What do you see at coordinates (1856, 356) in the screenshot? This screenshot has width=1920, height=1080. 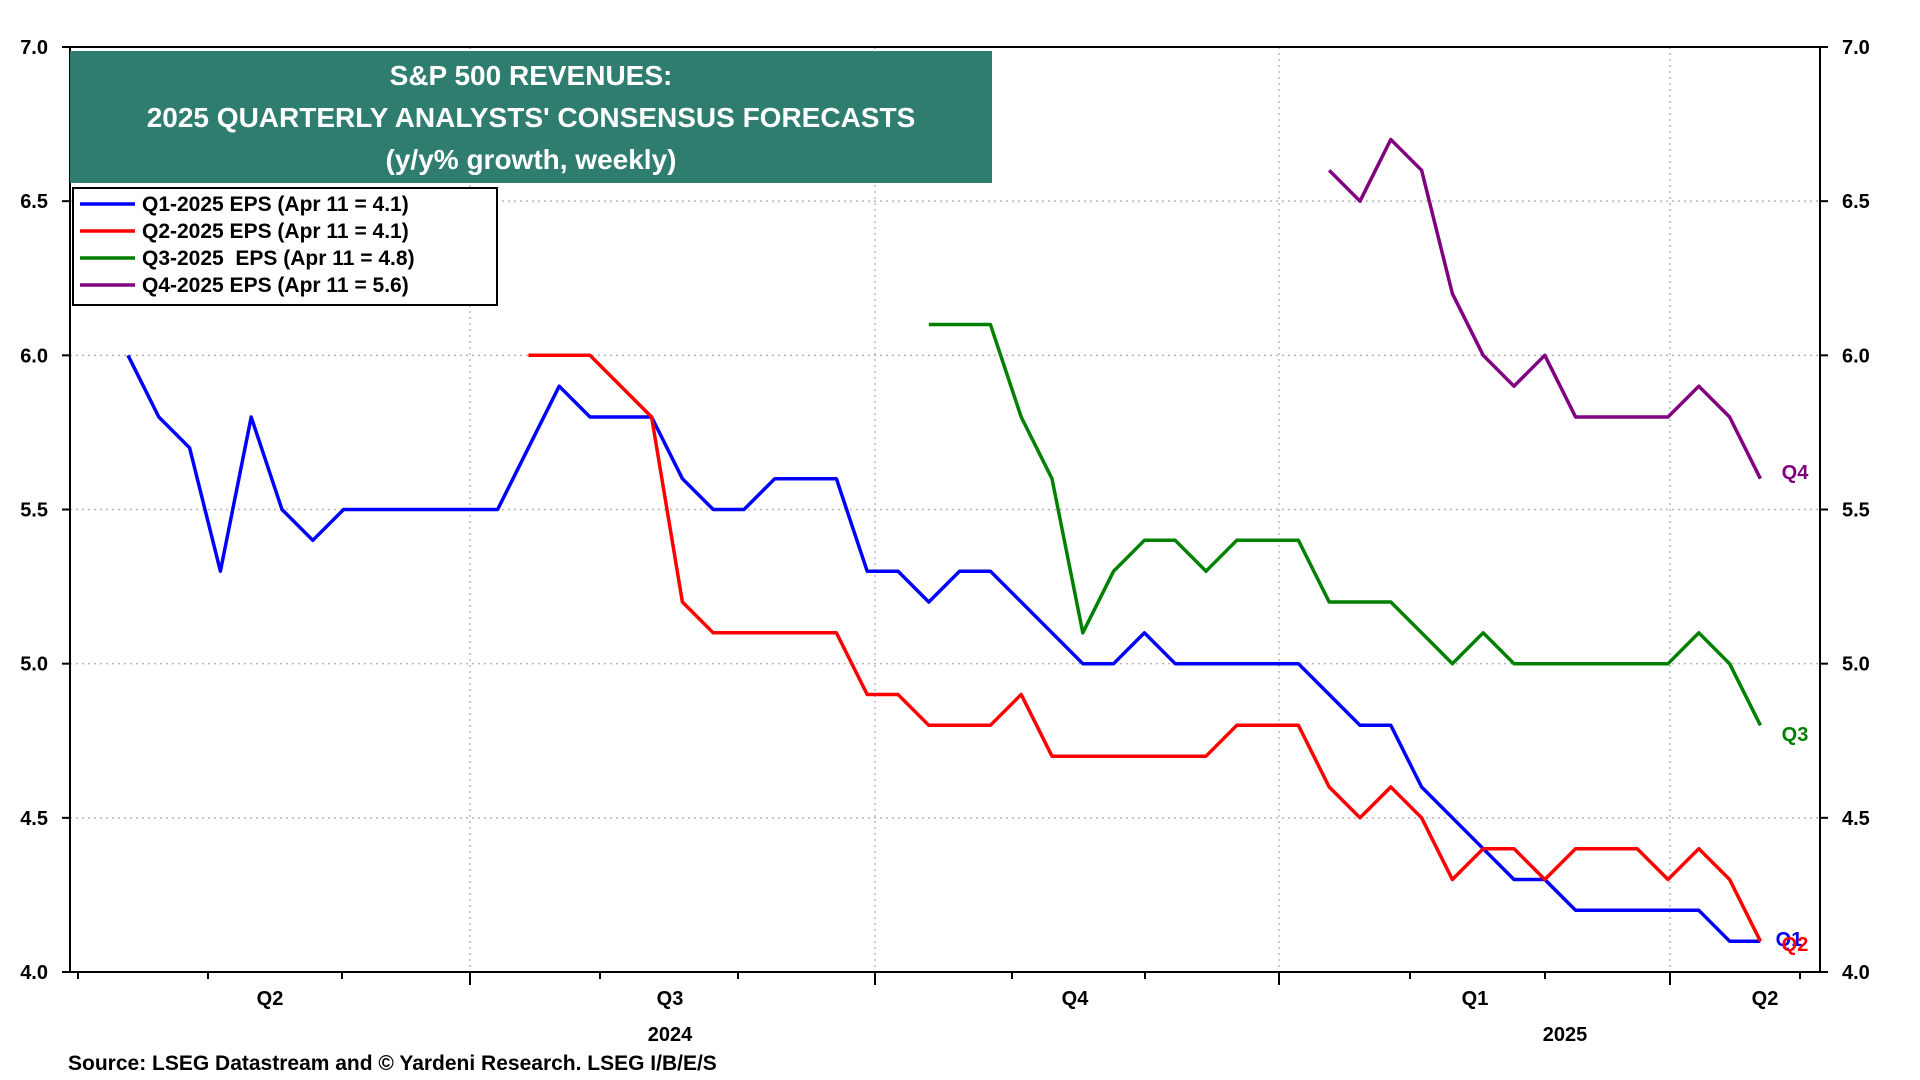 I see `y-tick-label-right: 6.0` at bounding box center [1856, 356].